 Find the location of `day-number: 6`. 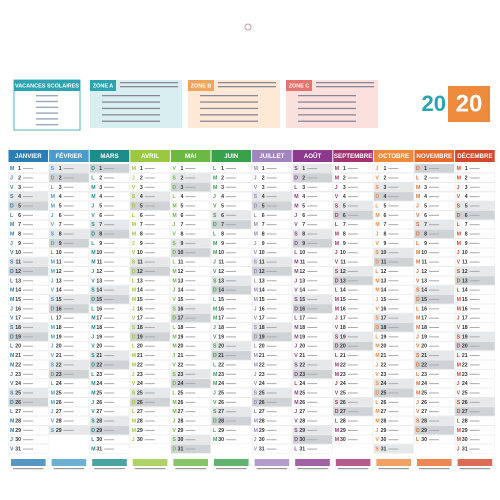

day-number: 6 is located at coordinates (182, 216).